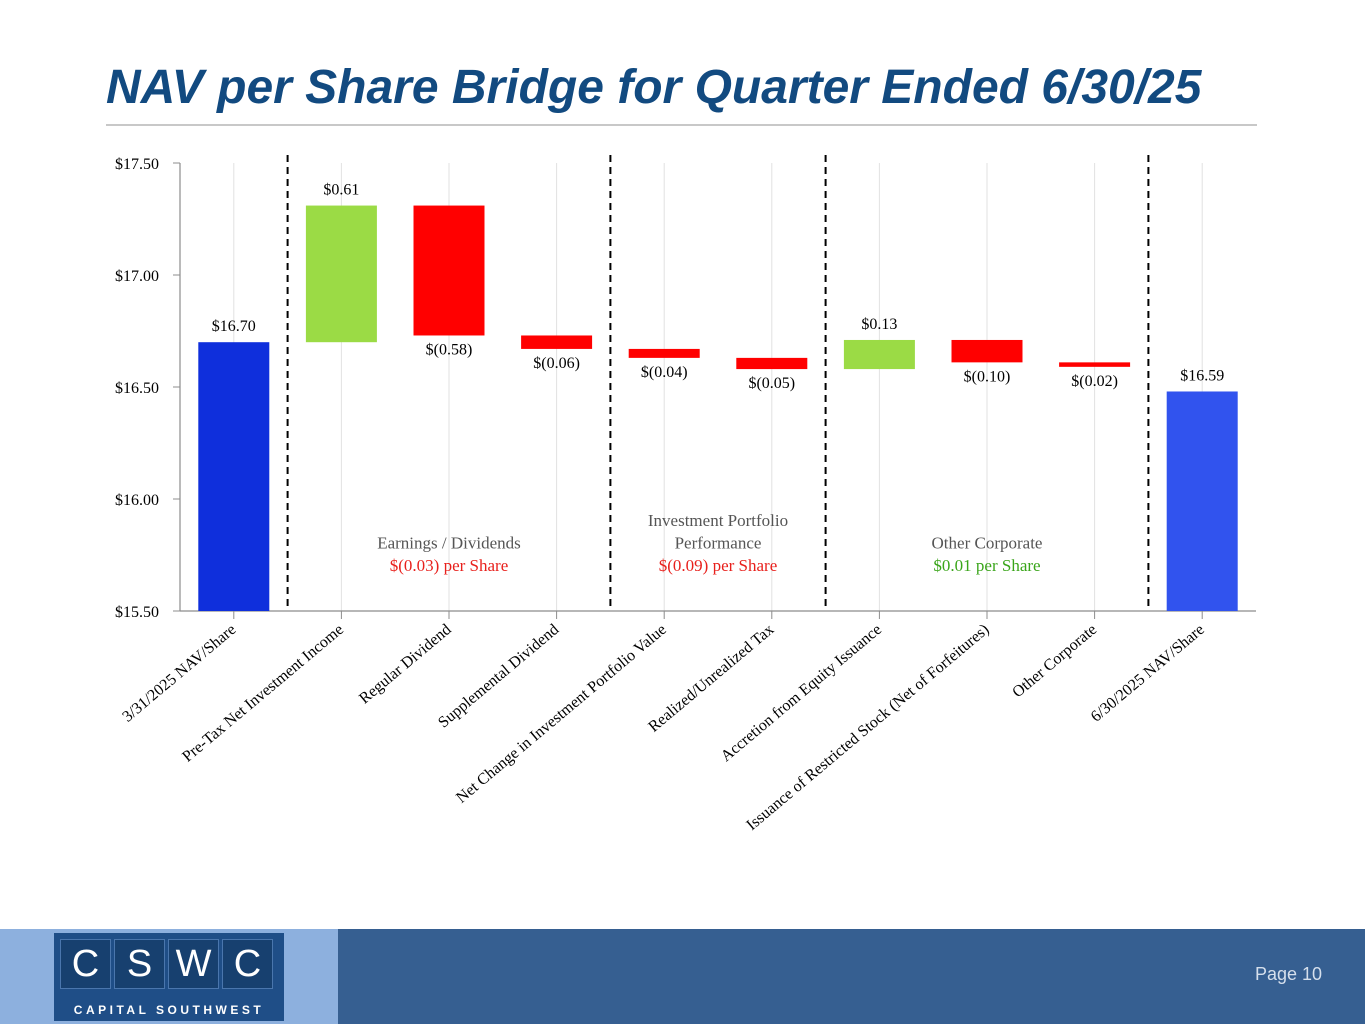 This screenshot has width=1365, height=1024. I want to click on data-label: $(0.10), so click(987, 376).